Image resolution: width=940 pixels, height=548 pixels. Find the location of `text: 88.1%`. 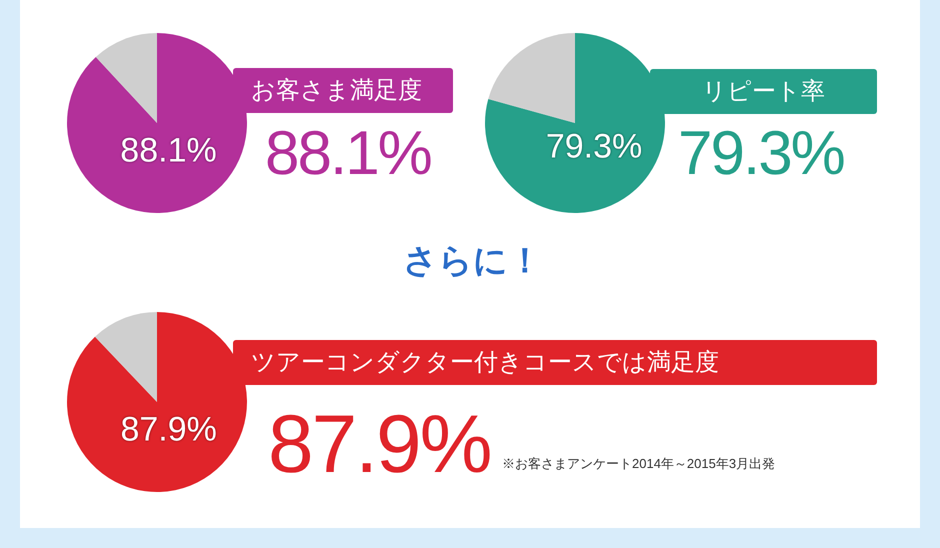

text: 88.1% is located at coordinates (348, 153).